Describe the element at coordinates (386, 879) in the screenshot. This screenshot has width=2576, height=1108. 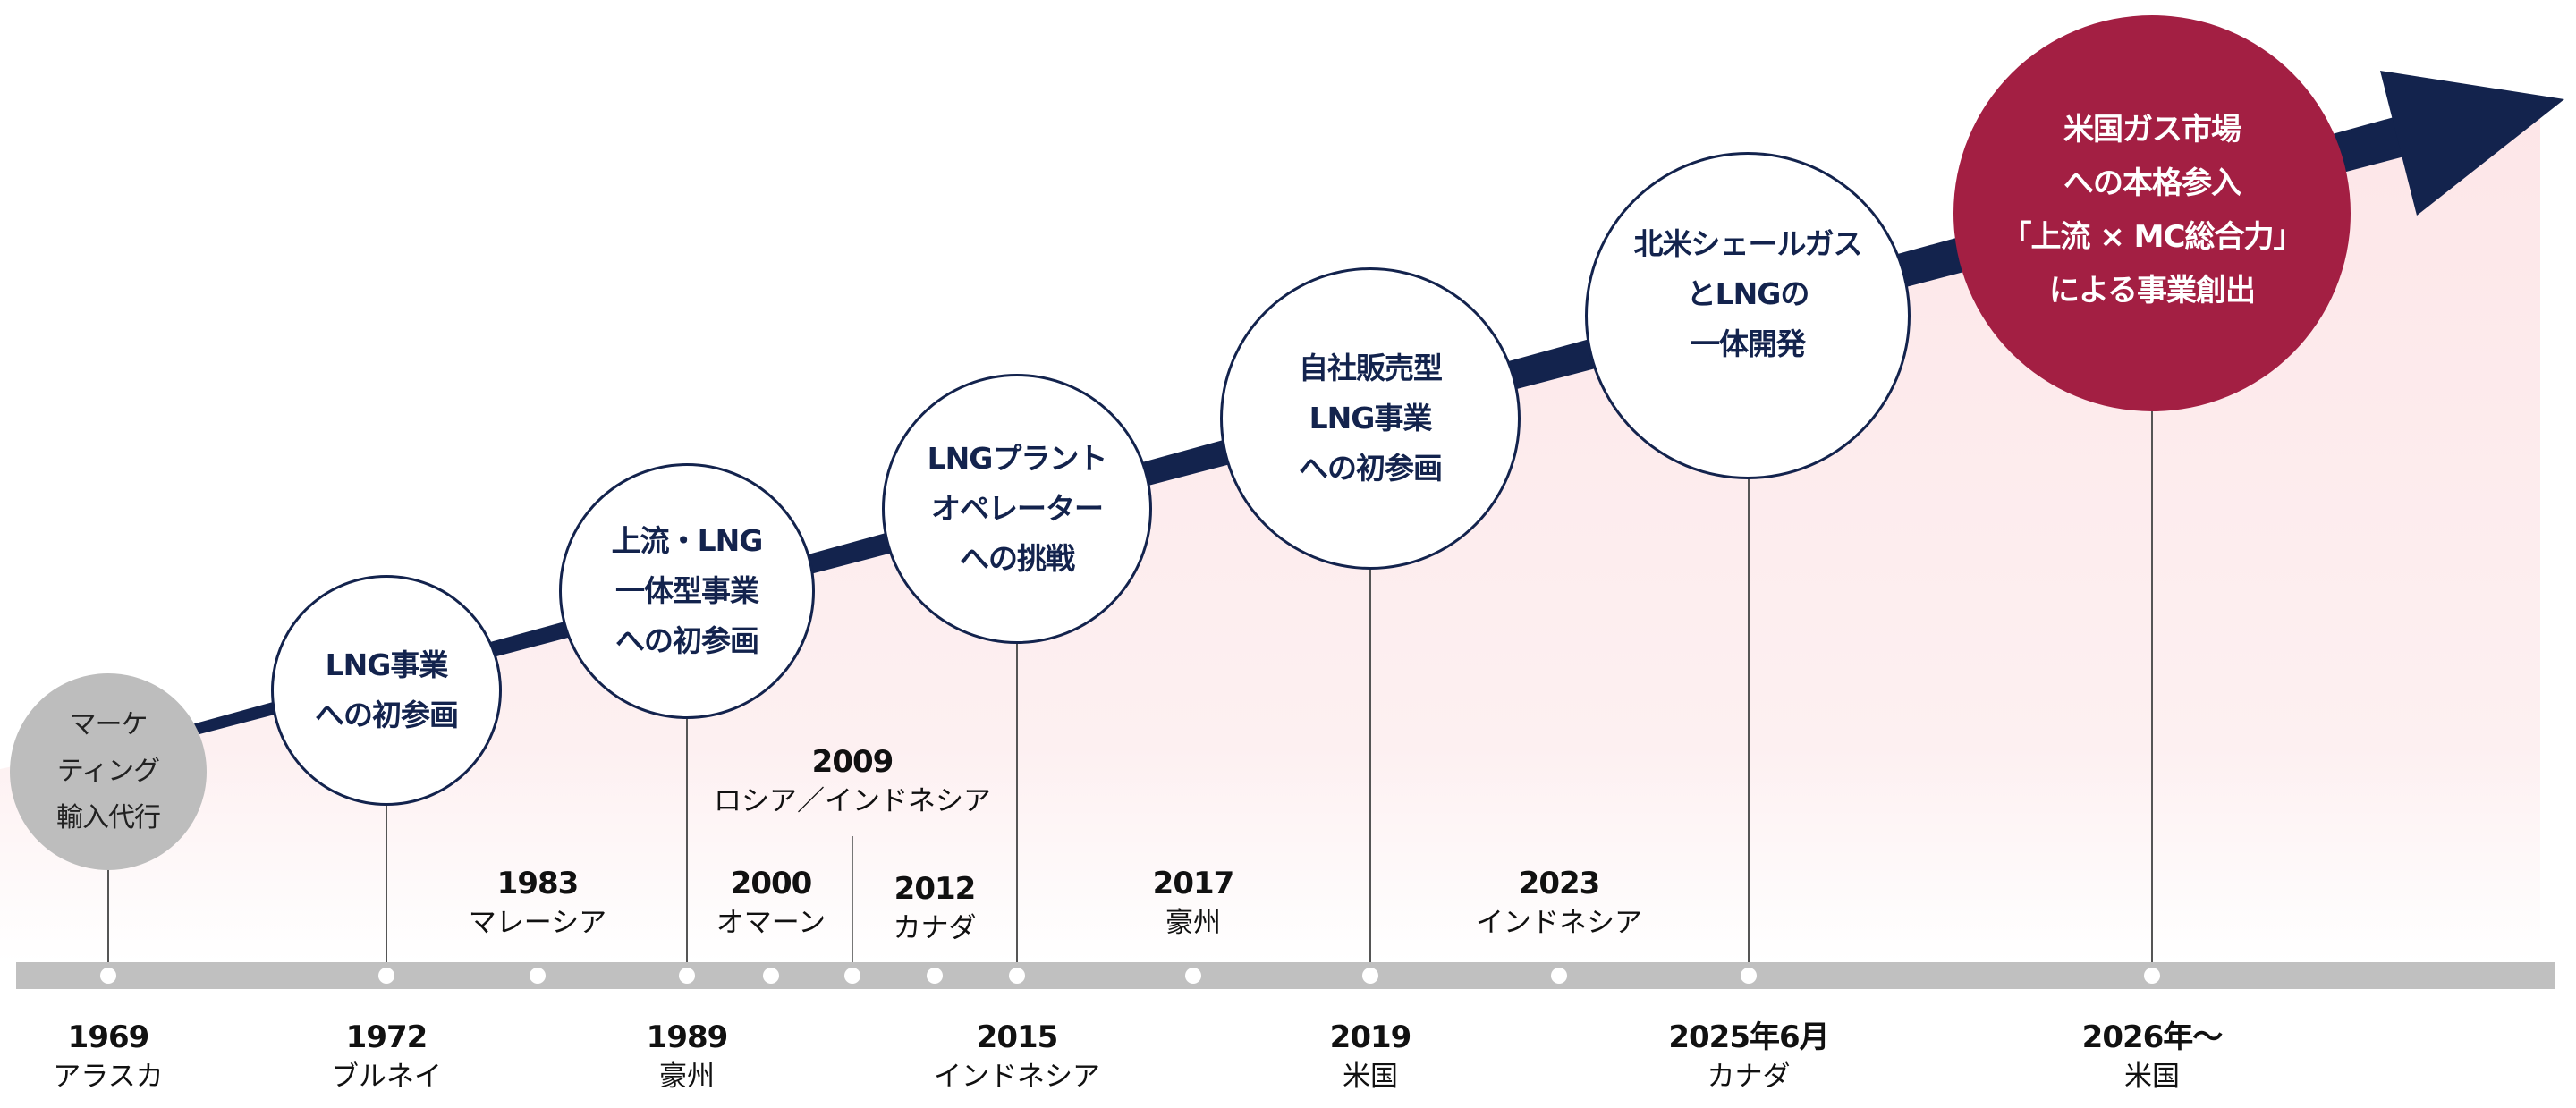
I see `stem-1972` at that location.